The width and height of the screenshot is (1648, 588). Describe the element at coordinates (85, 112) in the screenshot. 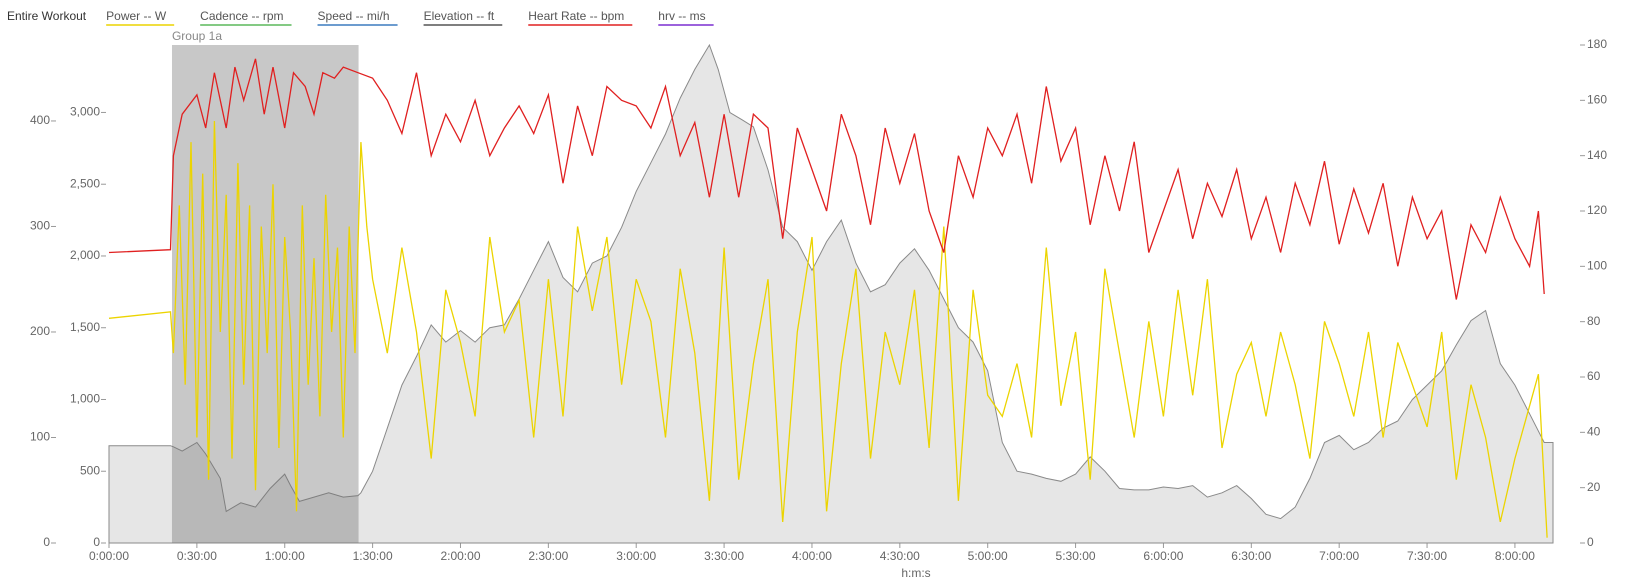

I see `y3-tick-label: 3,000` at that location.